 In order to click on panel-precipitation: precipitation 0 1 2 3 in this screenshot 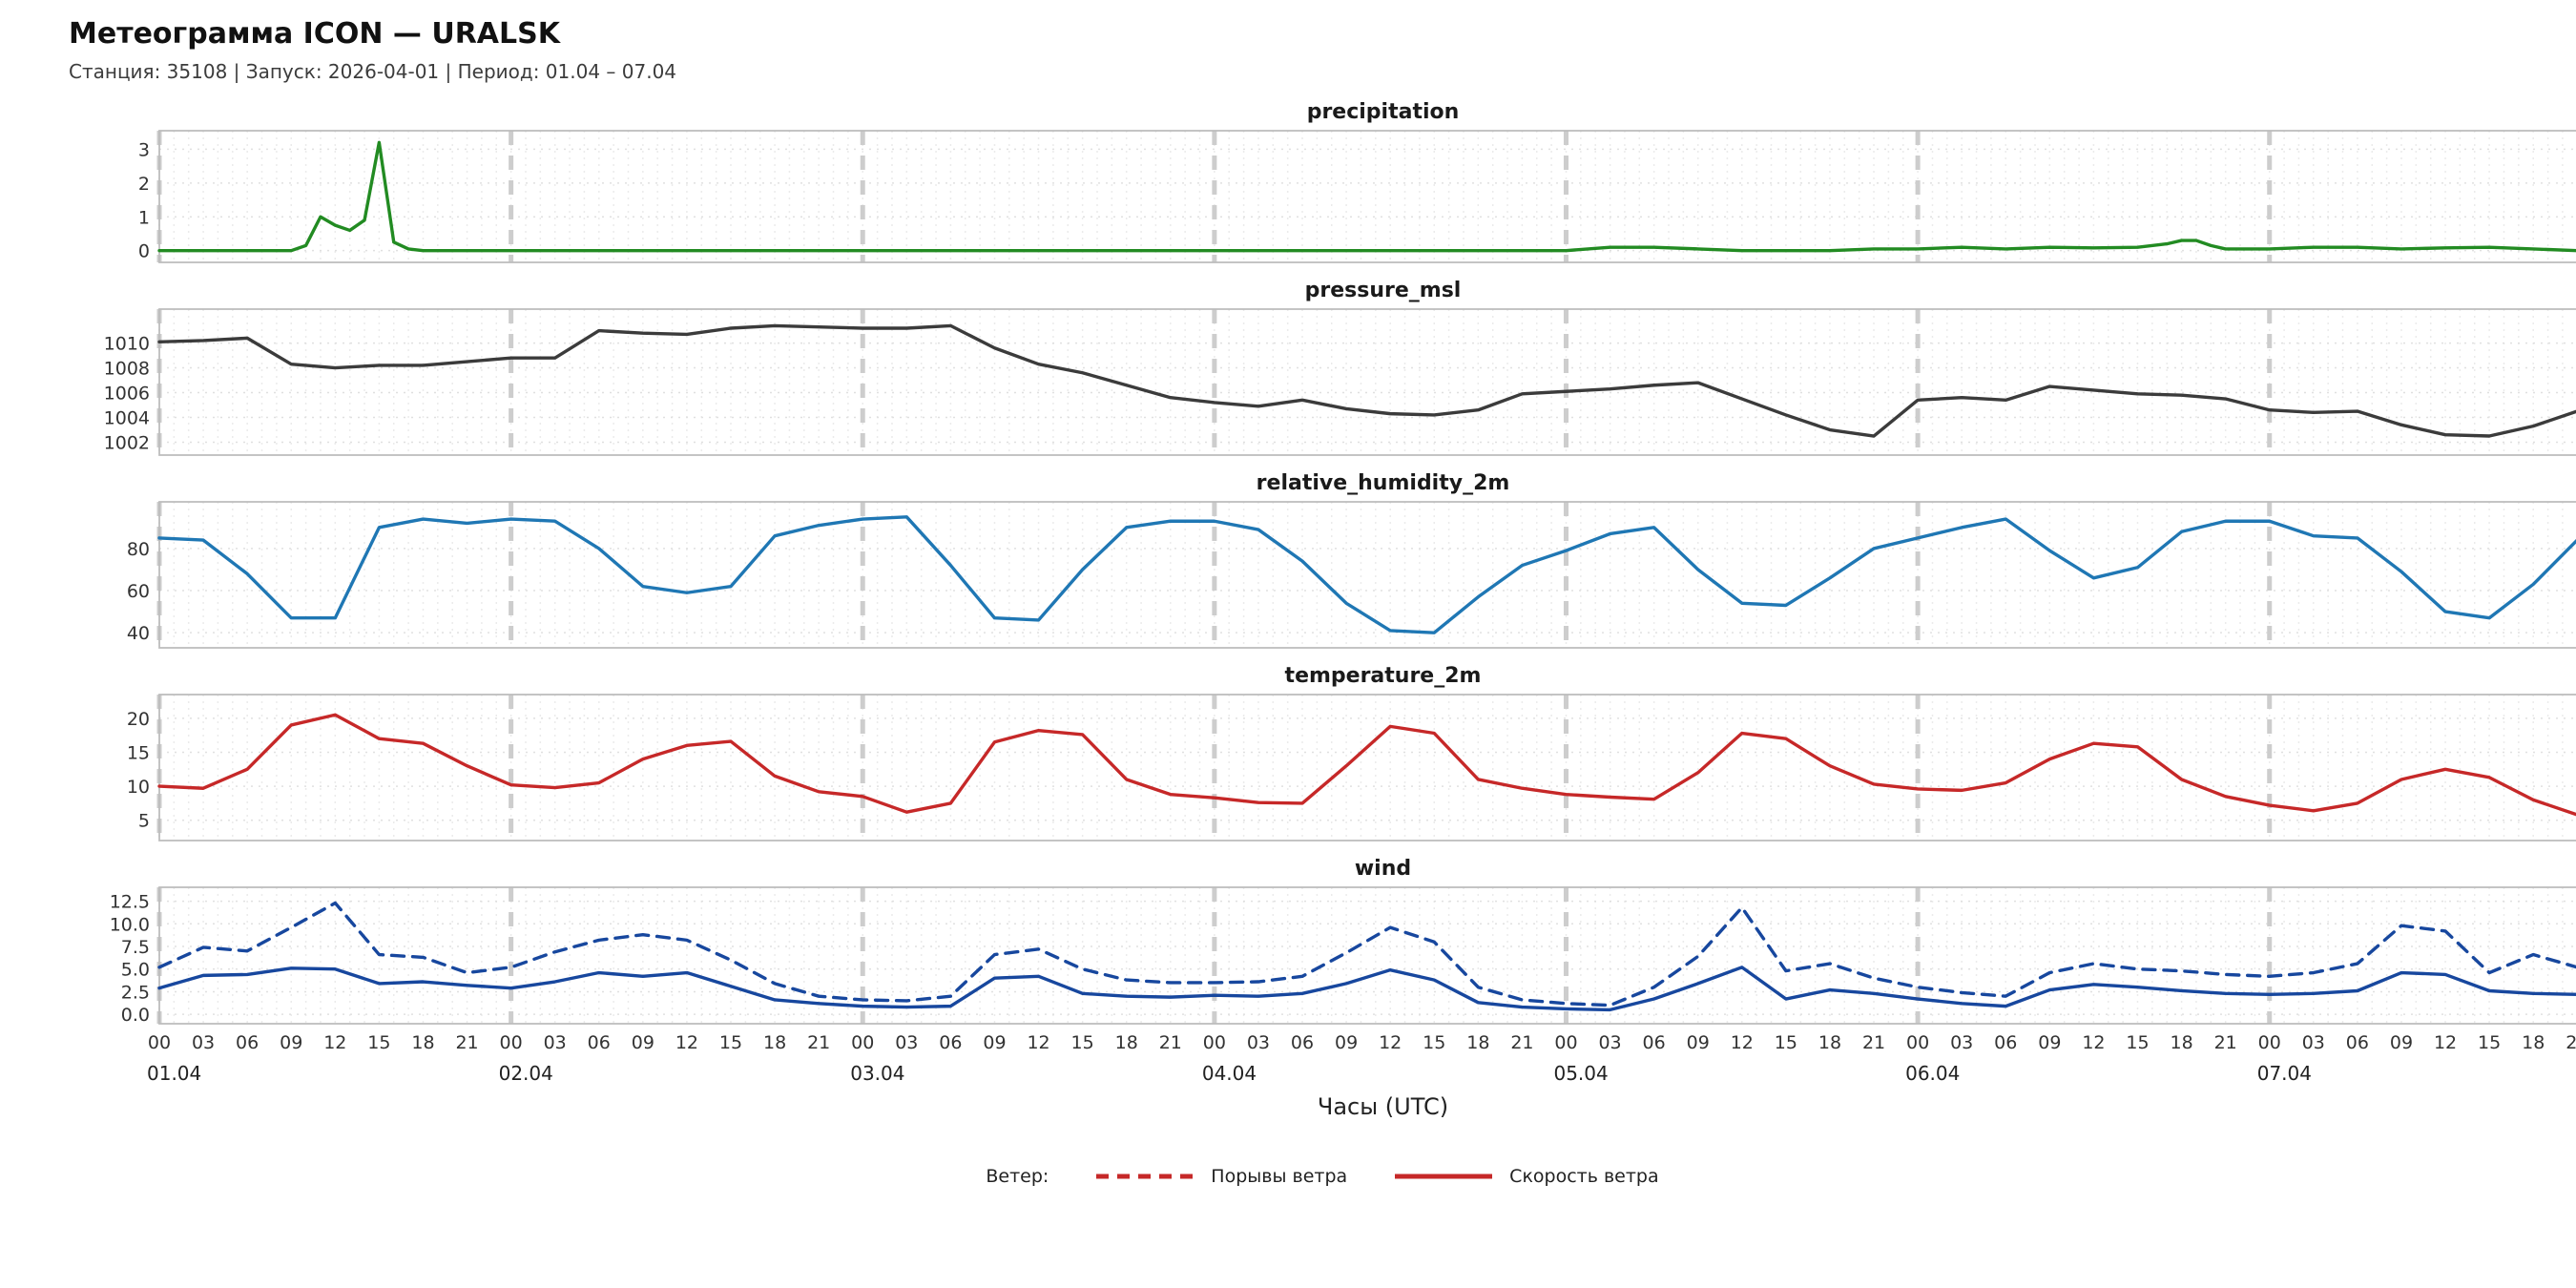, I will do `click(1322, 179)`.